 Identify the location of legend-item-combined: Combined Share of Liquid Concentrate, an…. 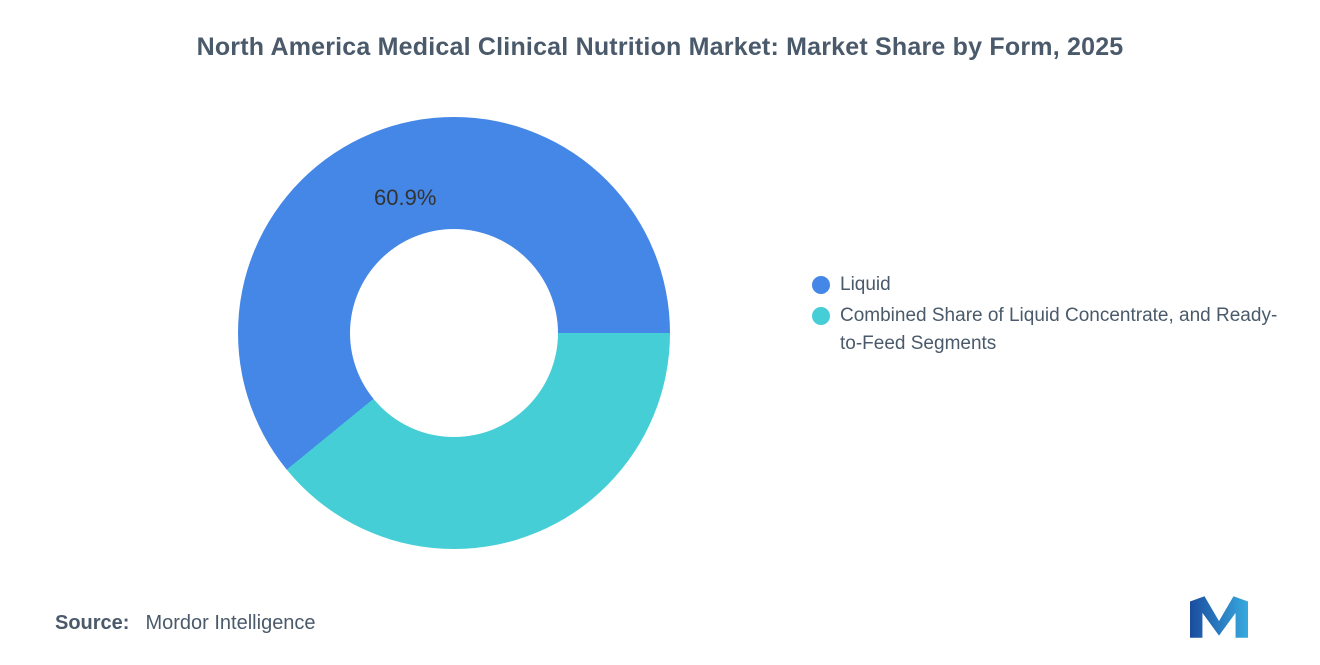
(1048, 330).